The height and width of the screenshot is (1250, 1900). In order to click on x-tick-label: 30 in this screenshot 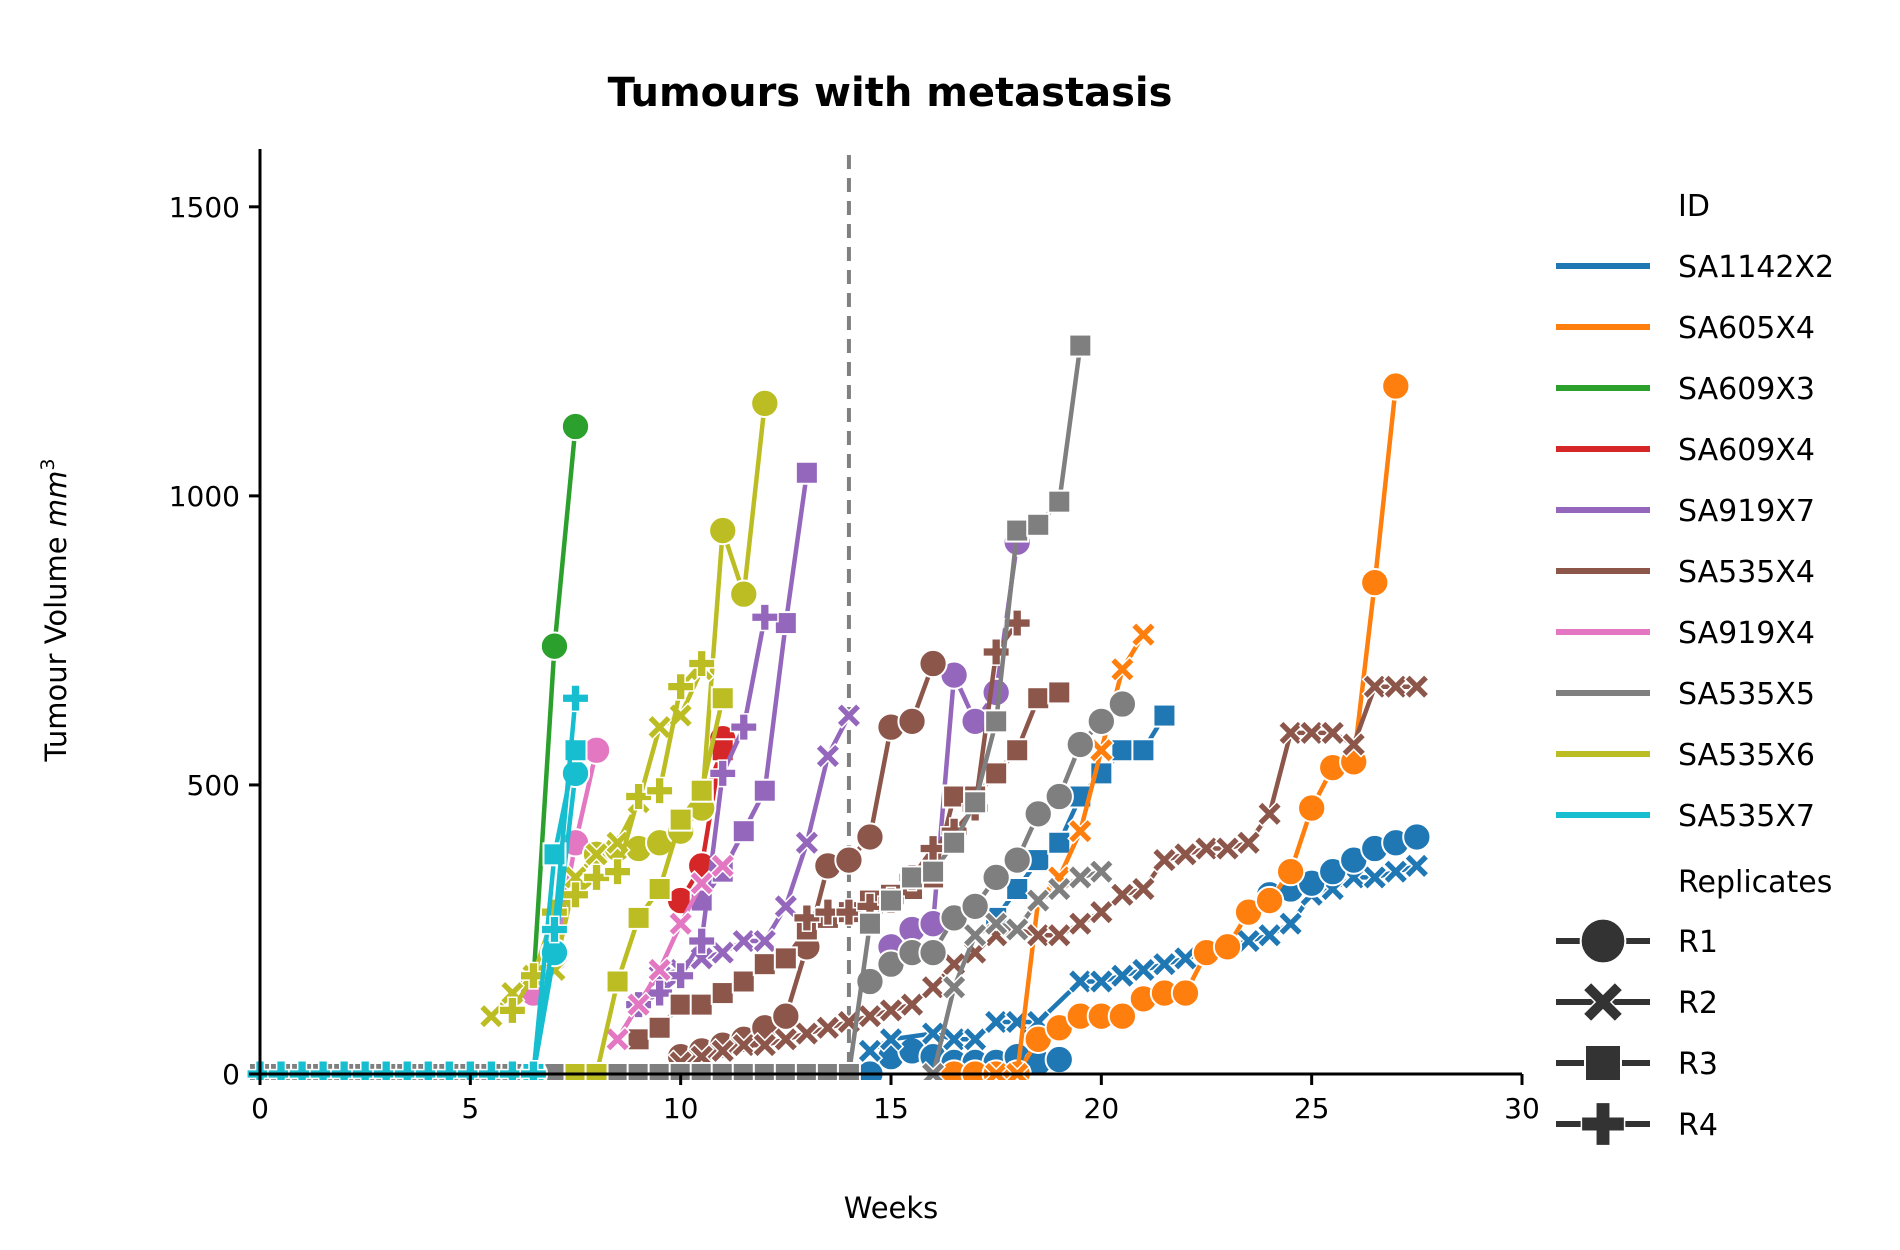, I will do `click(1522, 1108)`.